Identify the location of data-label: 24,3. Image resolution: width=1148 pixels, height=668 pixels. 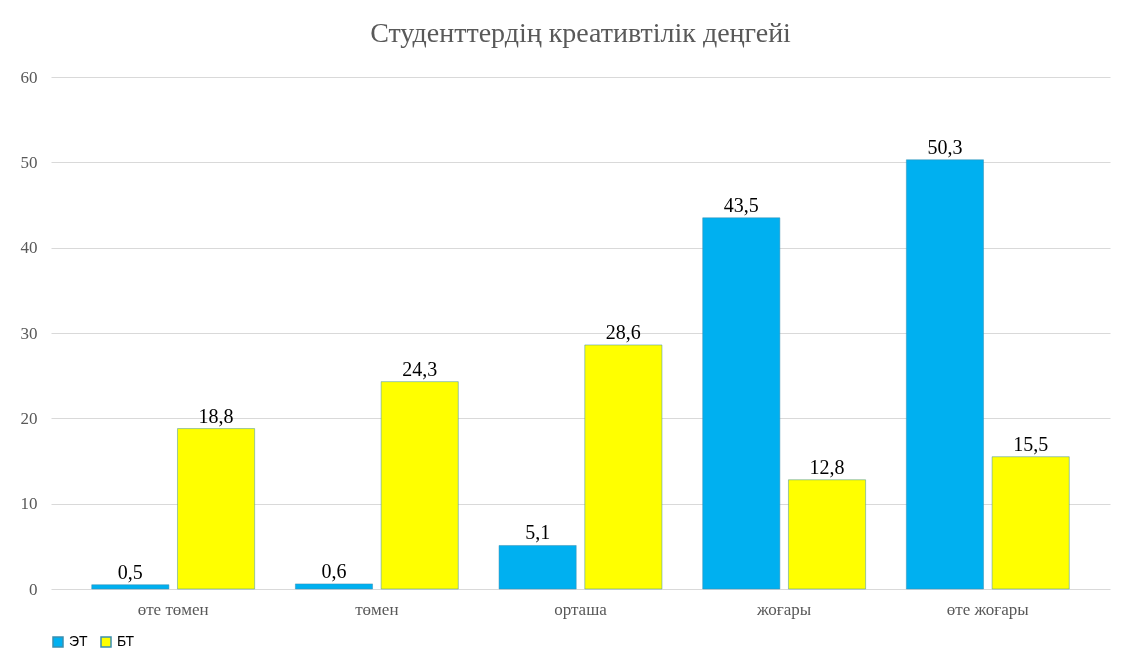
(420, 368).